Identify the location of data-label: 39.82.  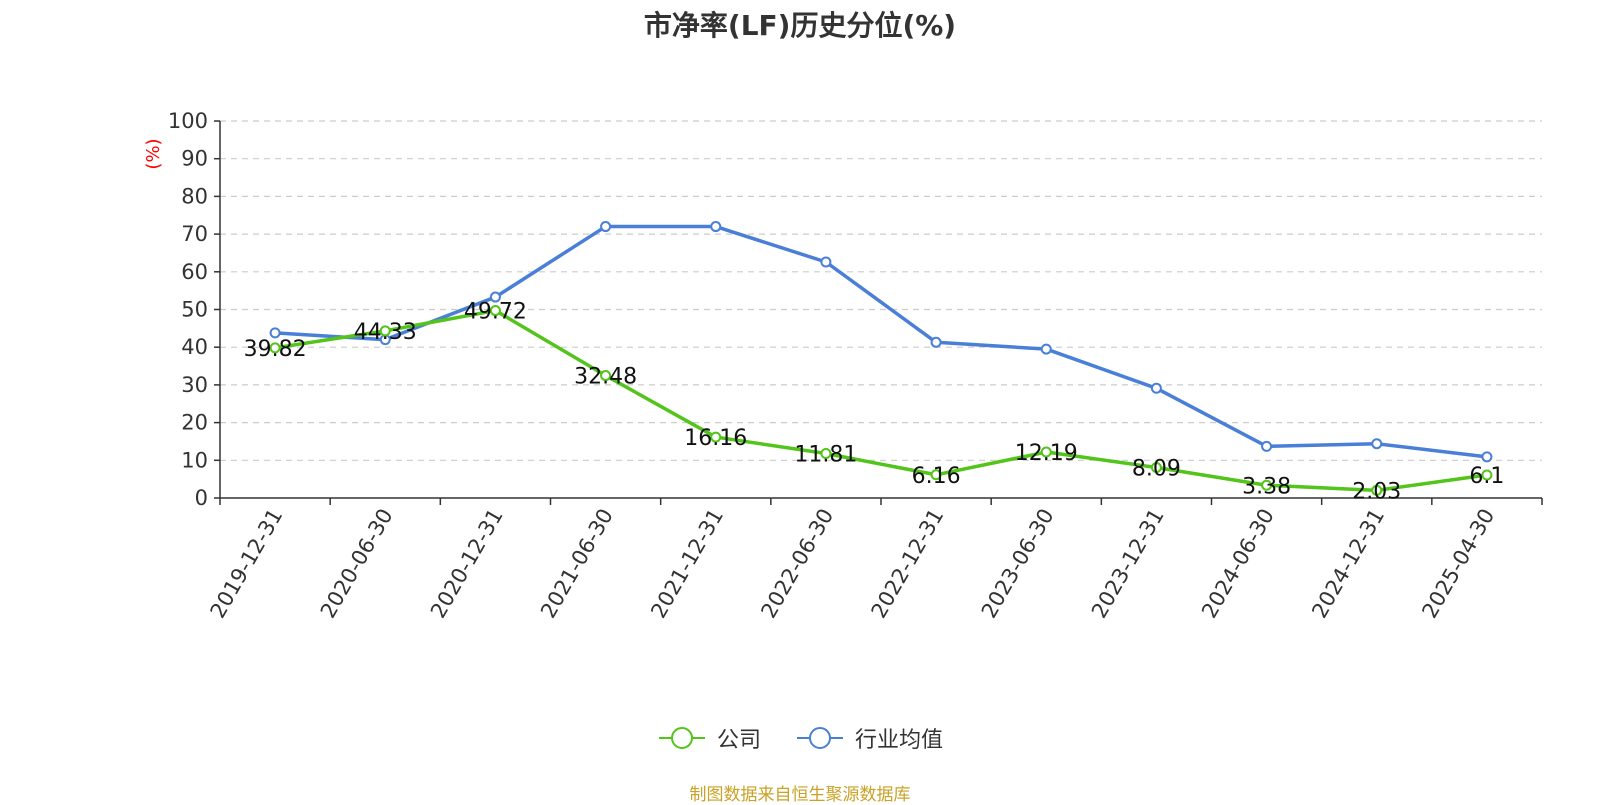
(275, 349).